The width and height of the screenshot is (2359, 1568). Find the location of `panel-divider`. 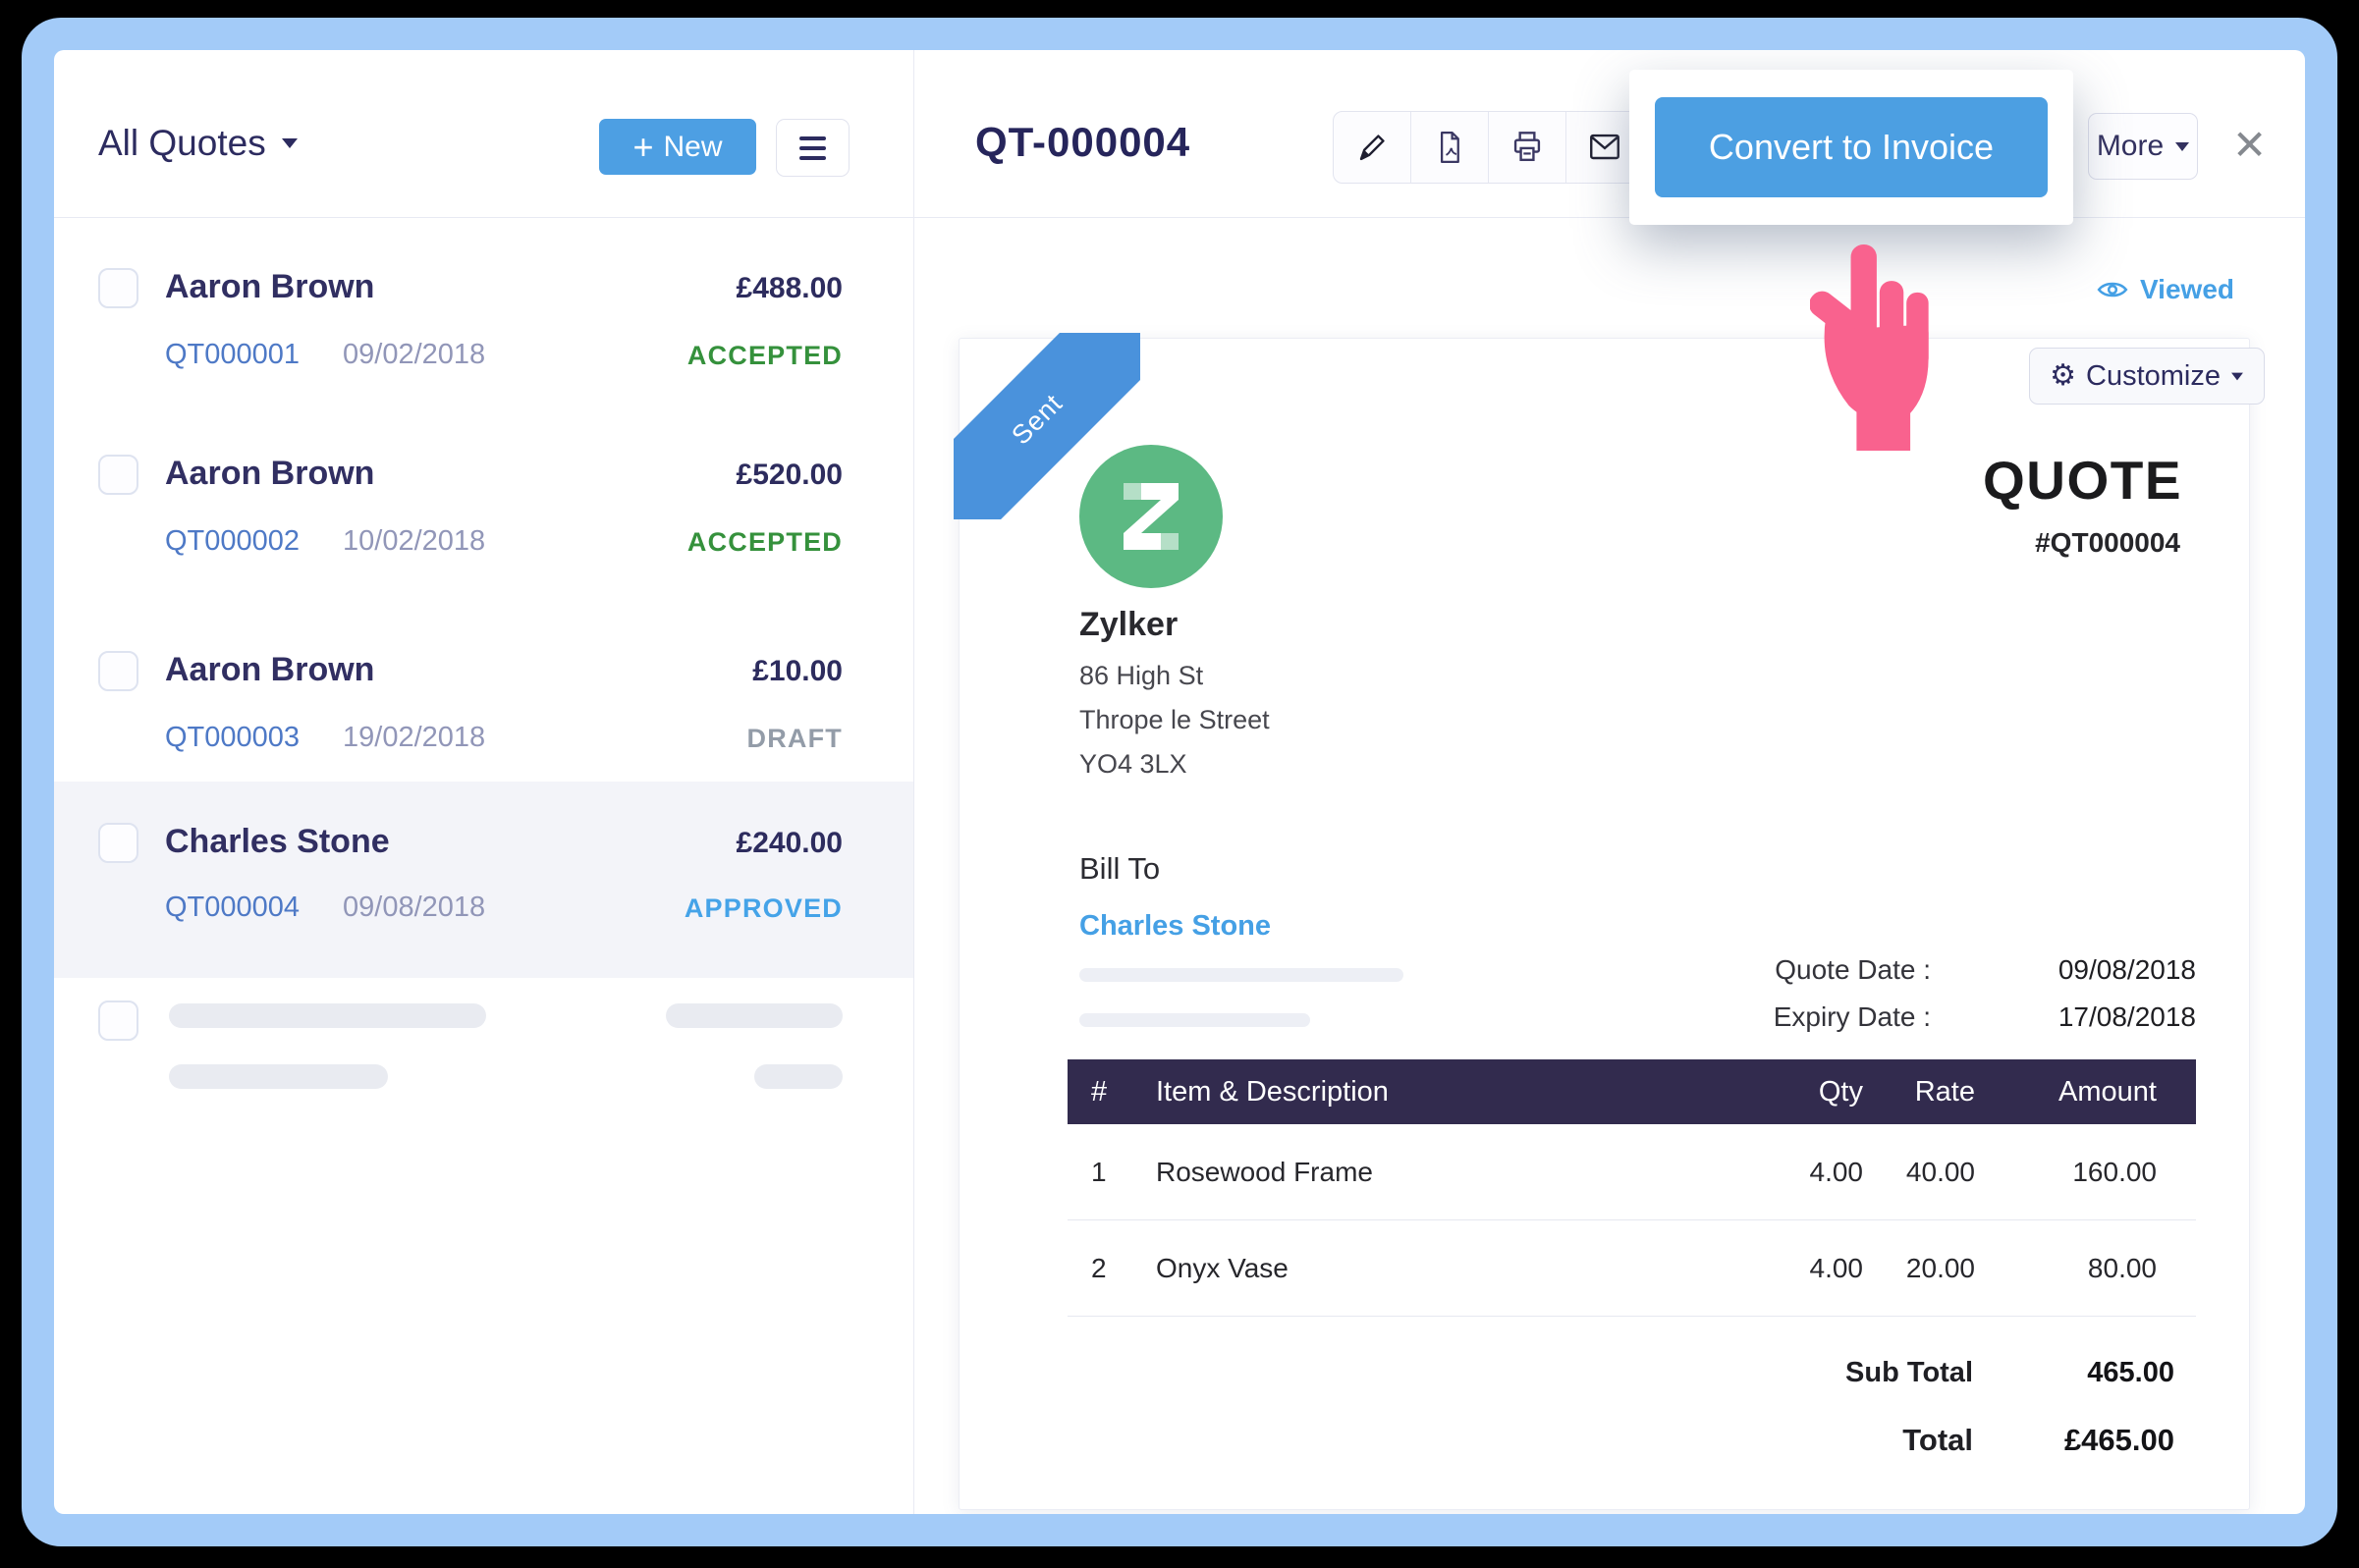

panel-divider is located at coordinates (913, 782).